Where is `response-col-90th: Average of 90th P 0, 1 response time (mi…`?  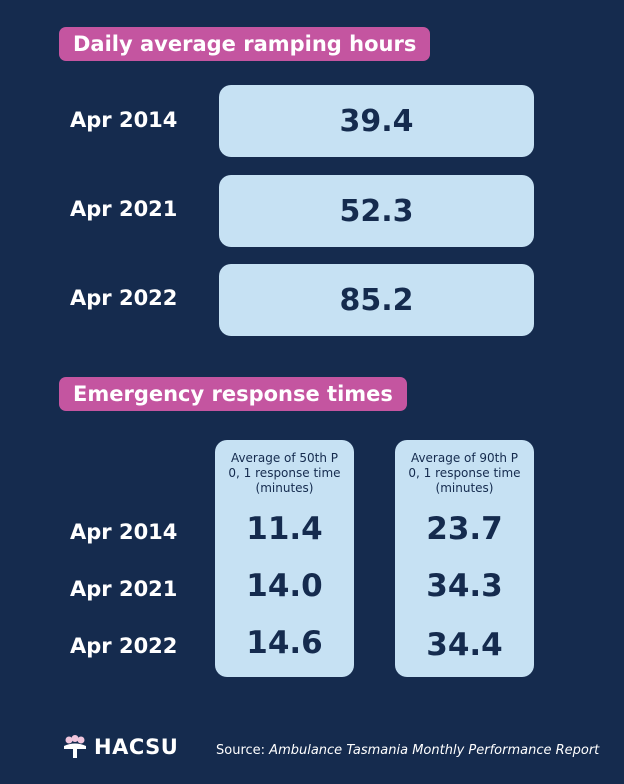
response-col-90th: Average of 90th P 0, 1 response time (mi… is located at coordinates (464, 558).